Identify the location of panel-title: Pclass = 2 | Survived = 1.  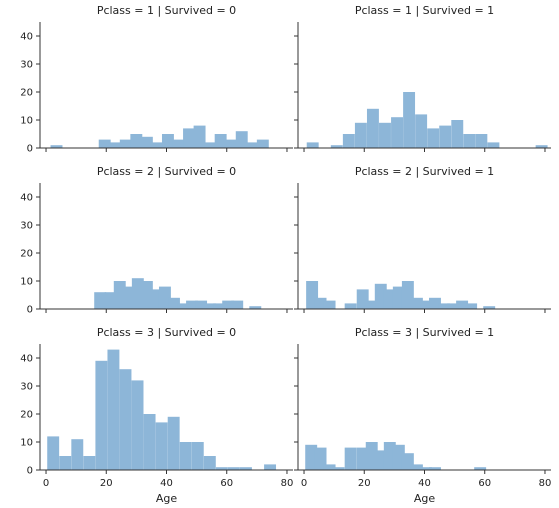
(424, 171).